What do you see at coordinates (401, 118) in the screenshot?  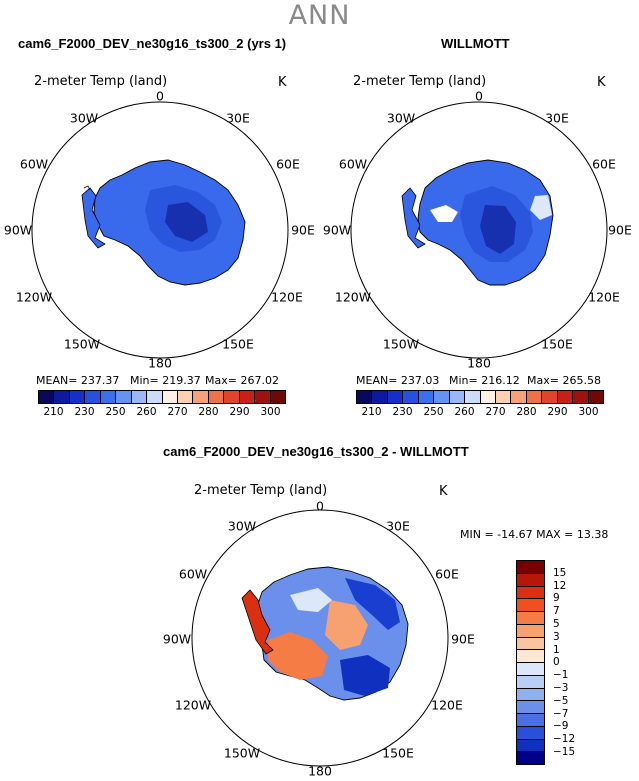 I see `obs-lon-30w: 30W` at bounding box center [401, 118].